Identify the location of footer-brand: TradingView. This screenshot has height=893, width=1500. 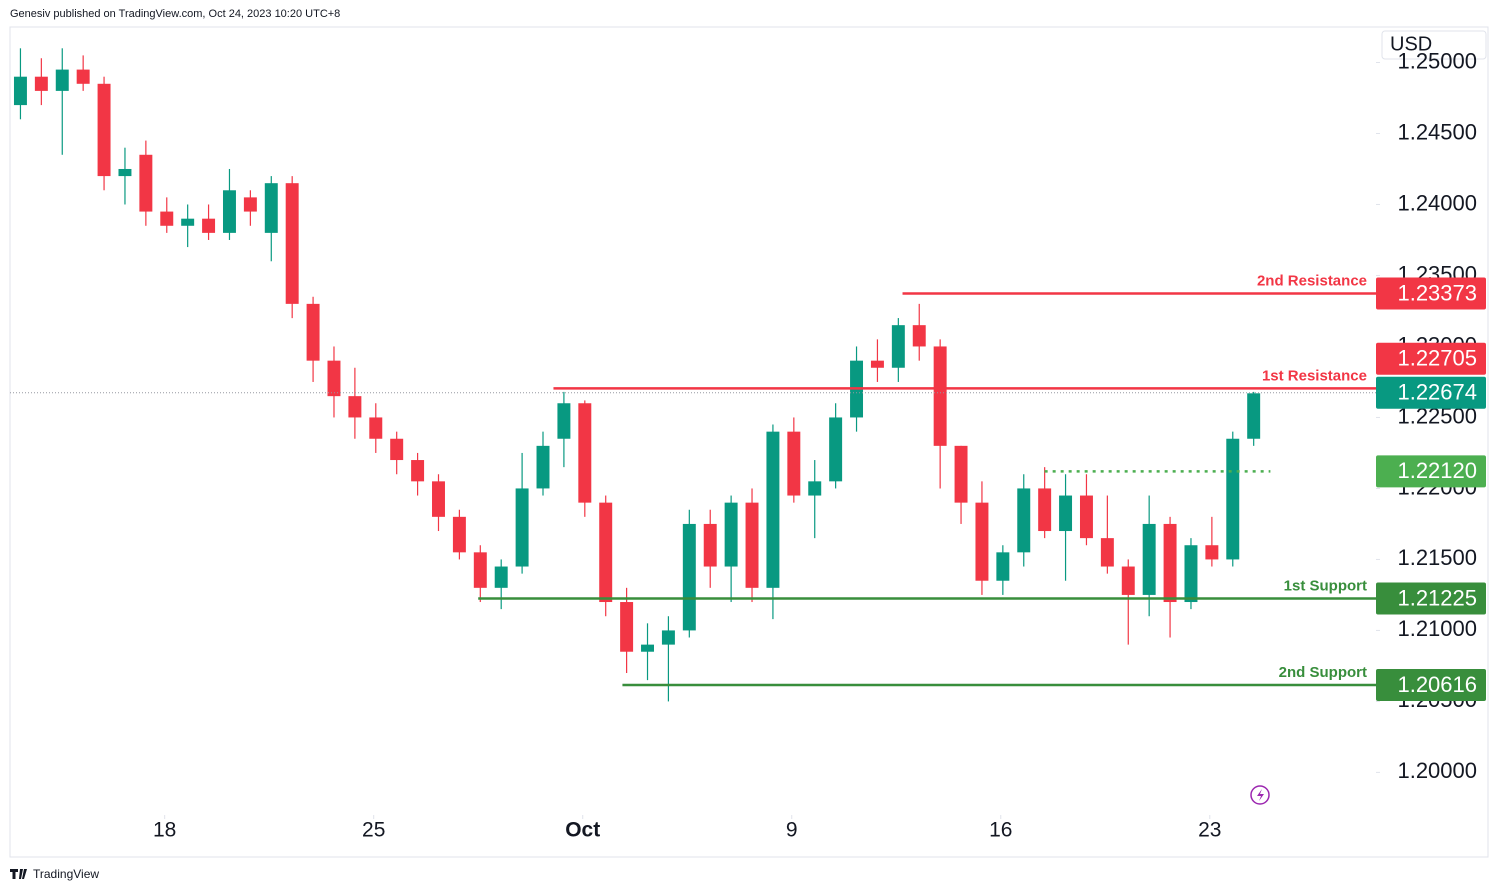
(66, 874).